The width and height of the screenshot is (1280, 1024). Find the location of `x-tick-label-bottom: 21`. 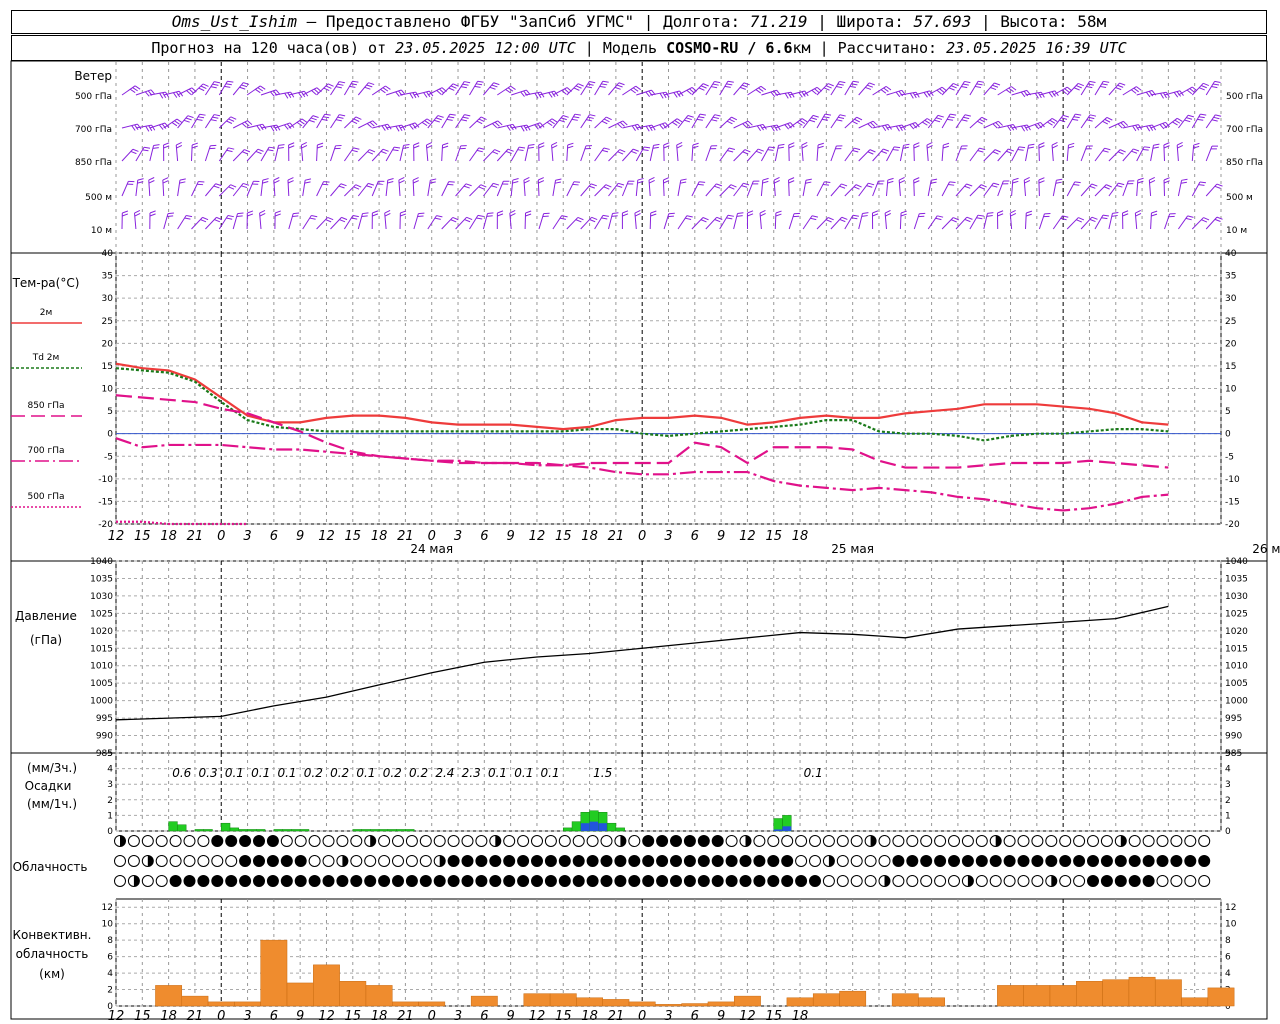

x-tick-label-bottom: 21 is located at coordinates (405, 1016).